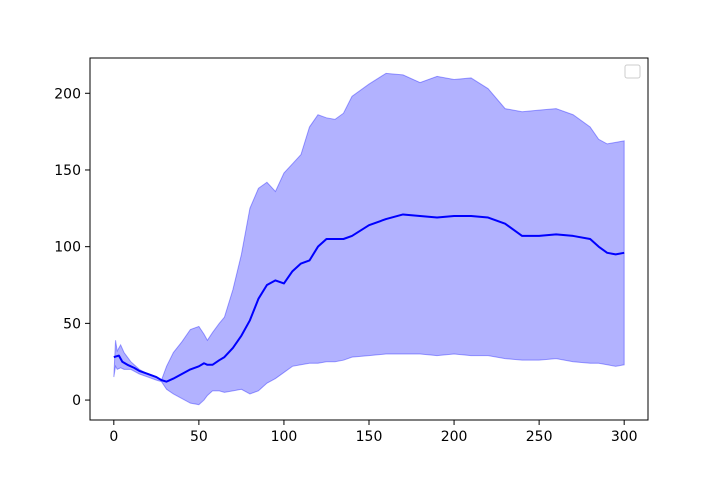 Image resolution: width=720 pixels, height=480 pixels. Describe the element at coordinates (76, 401) in the screenshot. I see `y-tick-label: 0` at that location.